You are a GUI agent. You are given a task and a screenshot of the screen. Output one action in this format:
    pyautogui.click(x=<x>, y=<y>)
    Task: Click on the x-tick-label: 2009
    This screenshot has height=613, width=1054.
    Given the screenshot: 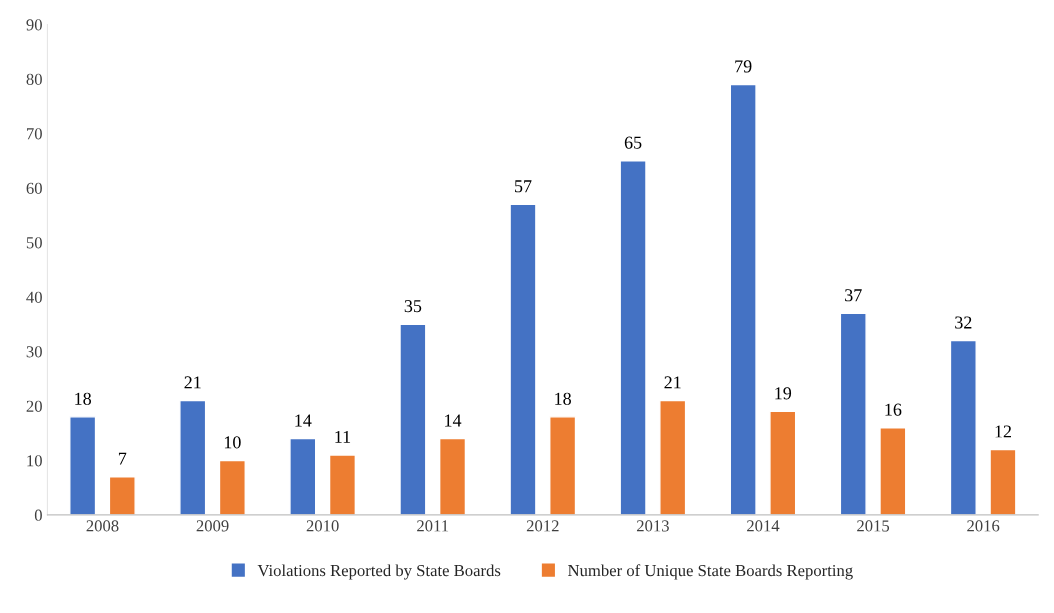 What is the action you would take?
    pyautogui.click(x=212, y=526)
    